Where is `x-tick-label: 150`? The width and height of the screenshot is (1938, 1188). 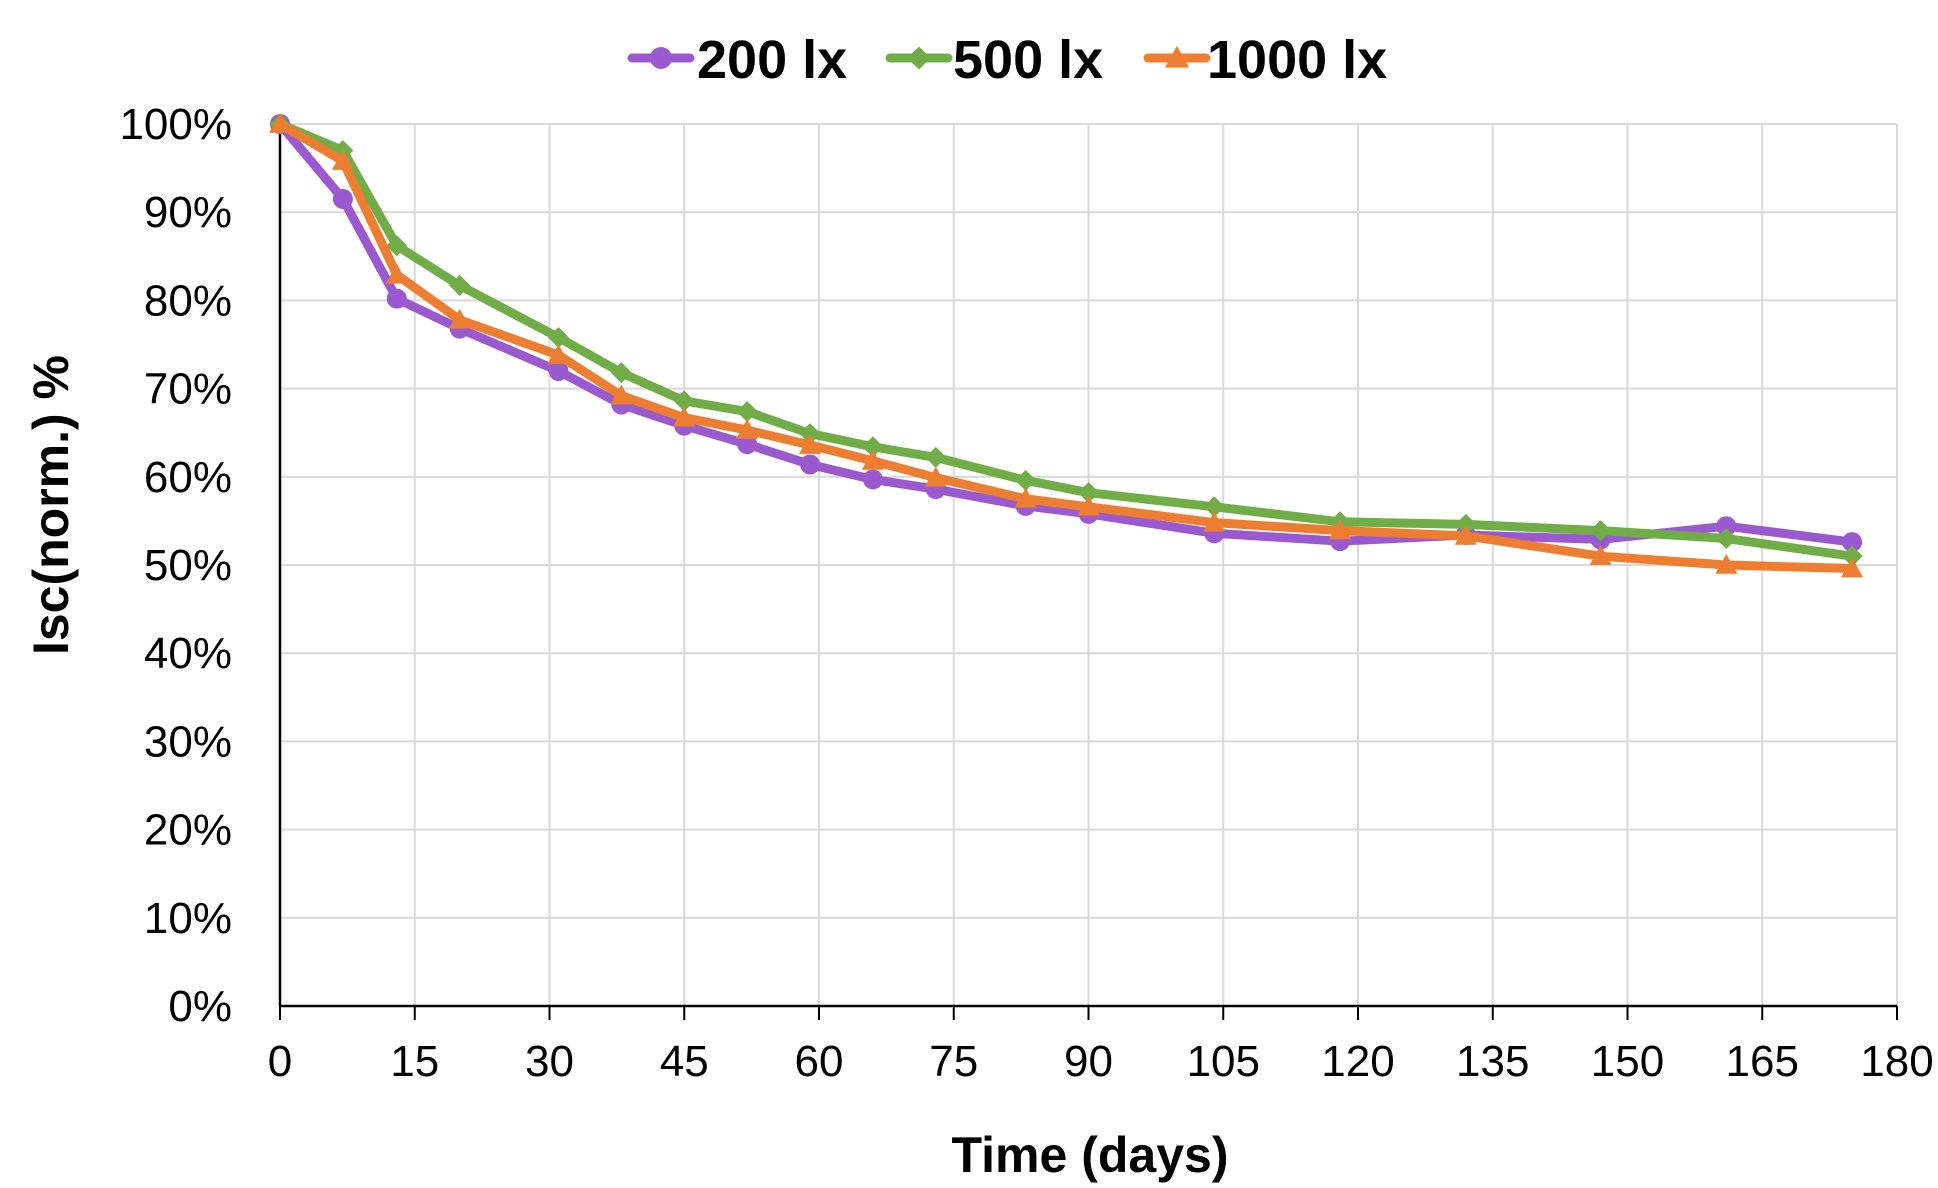 x-tick-label: 150 is located at coordinates (1627, 1061).